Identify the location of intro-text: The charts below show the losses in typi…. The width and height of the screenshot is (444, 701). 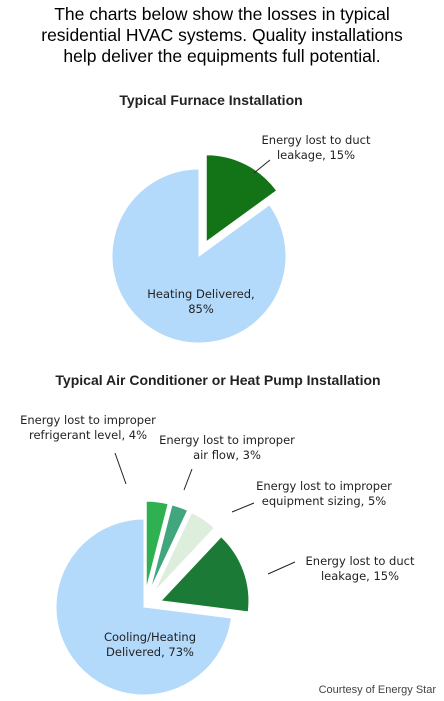
(222, 35).